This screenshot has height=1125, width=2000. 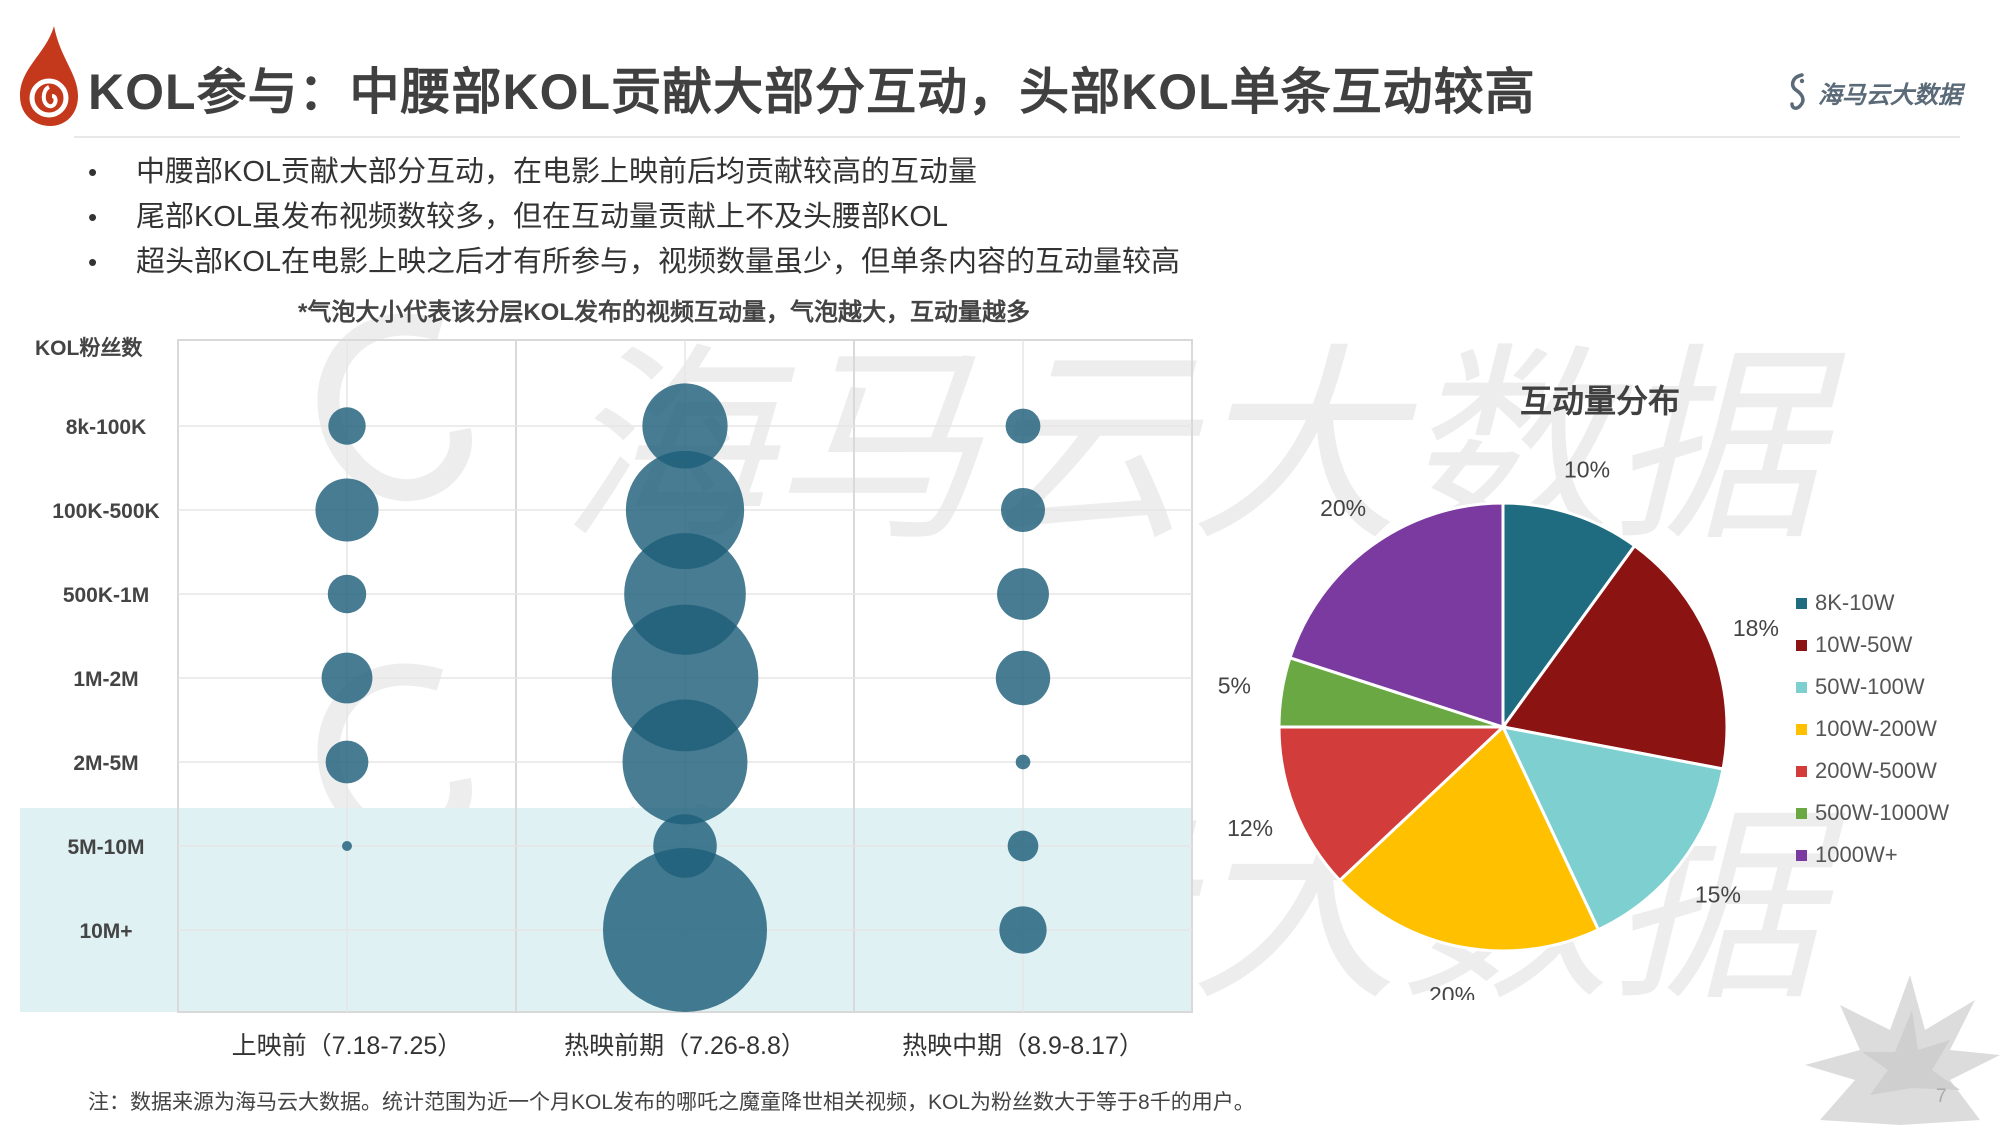 I want to click on legend-item: 200W-500W, so click(x=1872, y=771).